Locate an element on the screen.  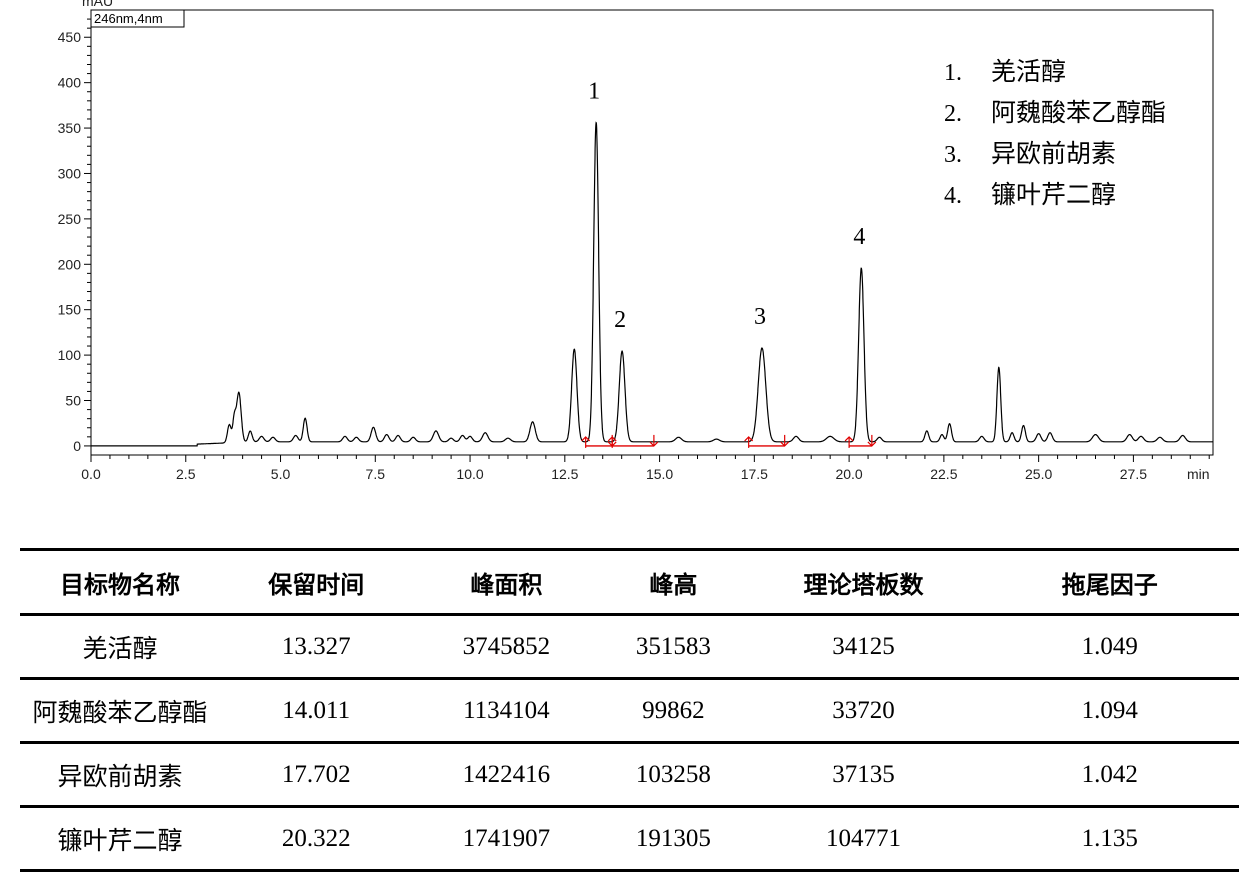
cell-peak-height: 191305 is located at coordinates (673, 839).